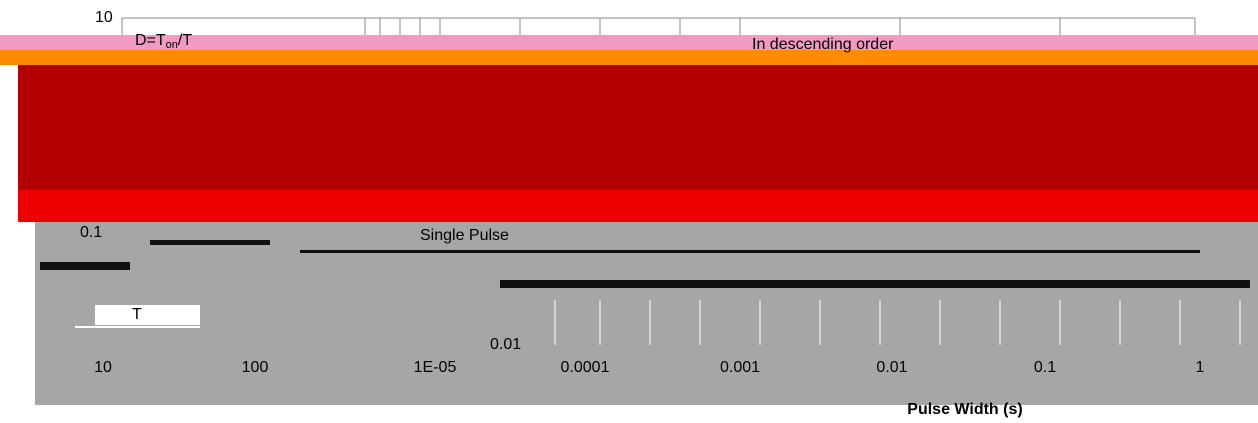 This screenshot has height=423, width=1258. Describe the element at coordinates (103, 367) in the screenshot. I see `x-tick-label: 10` at that location.